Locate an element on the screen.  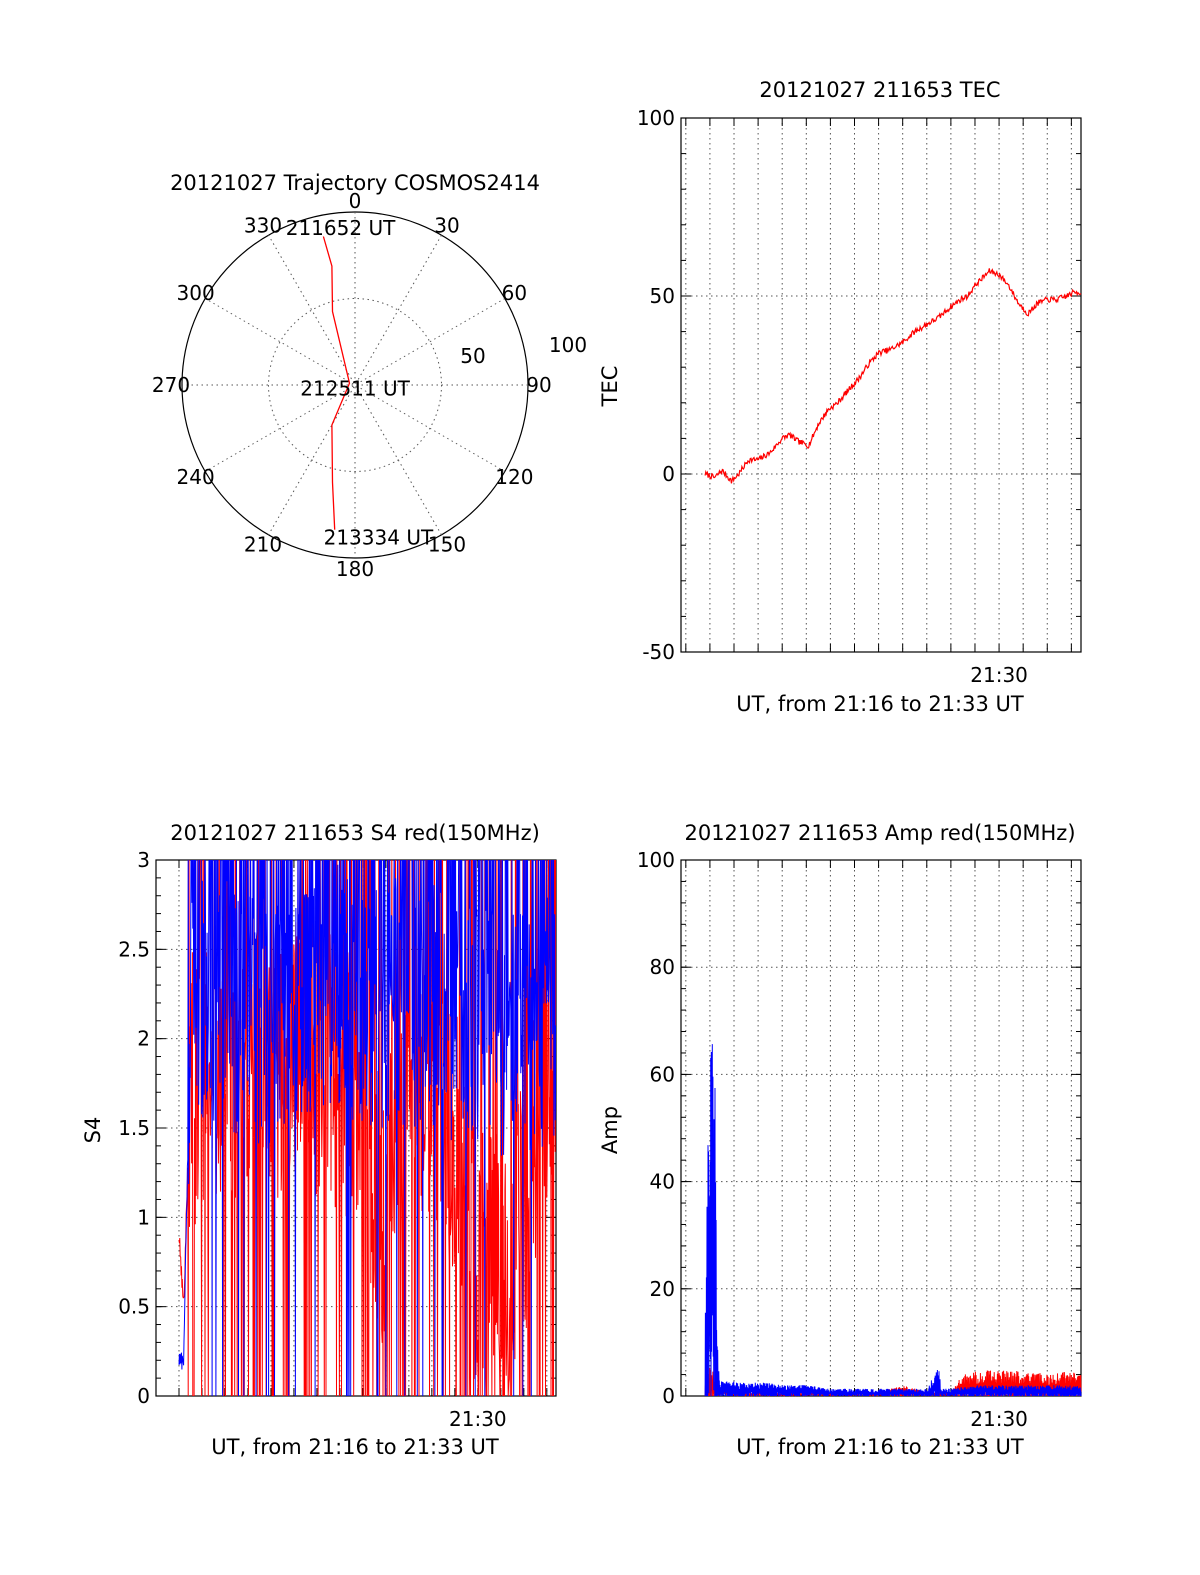
tec-line is located at coordinates (893, 376).